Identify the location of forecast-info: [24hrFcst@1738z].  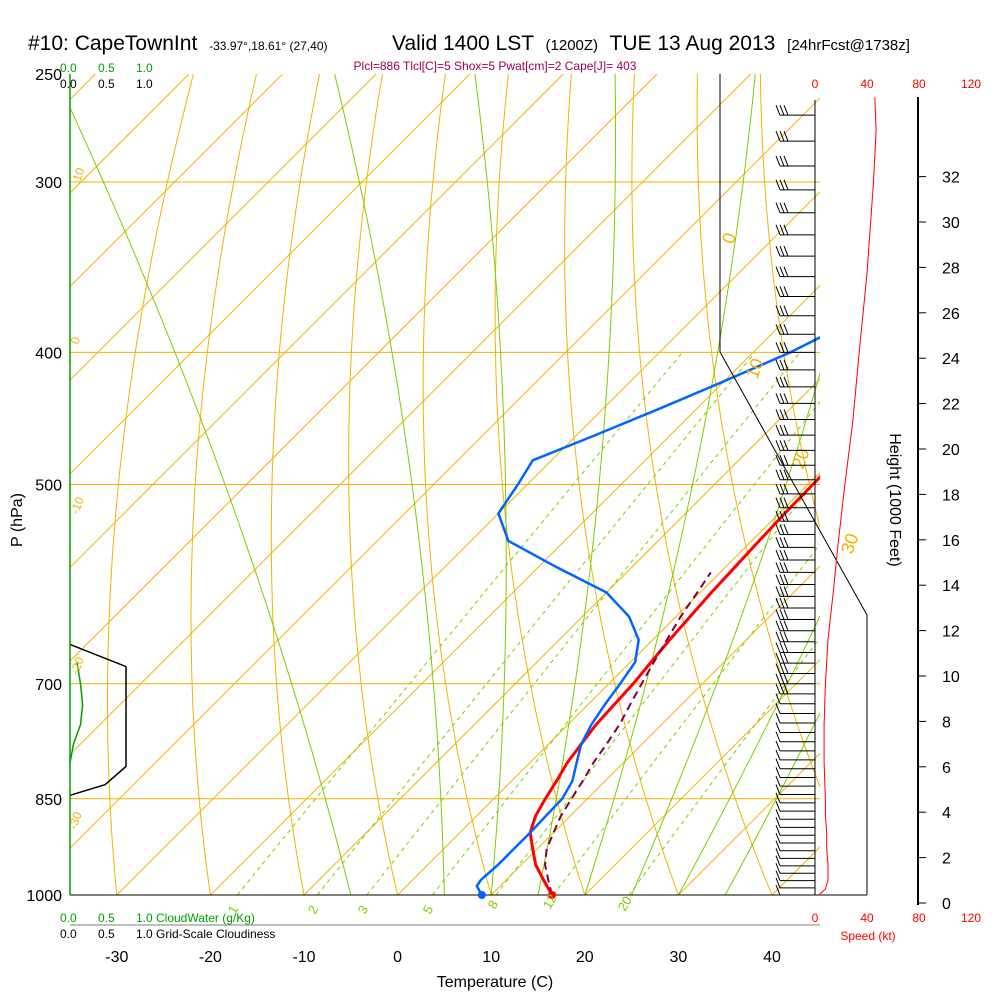
(848, 45).